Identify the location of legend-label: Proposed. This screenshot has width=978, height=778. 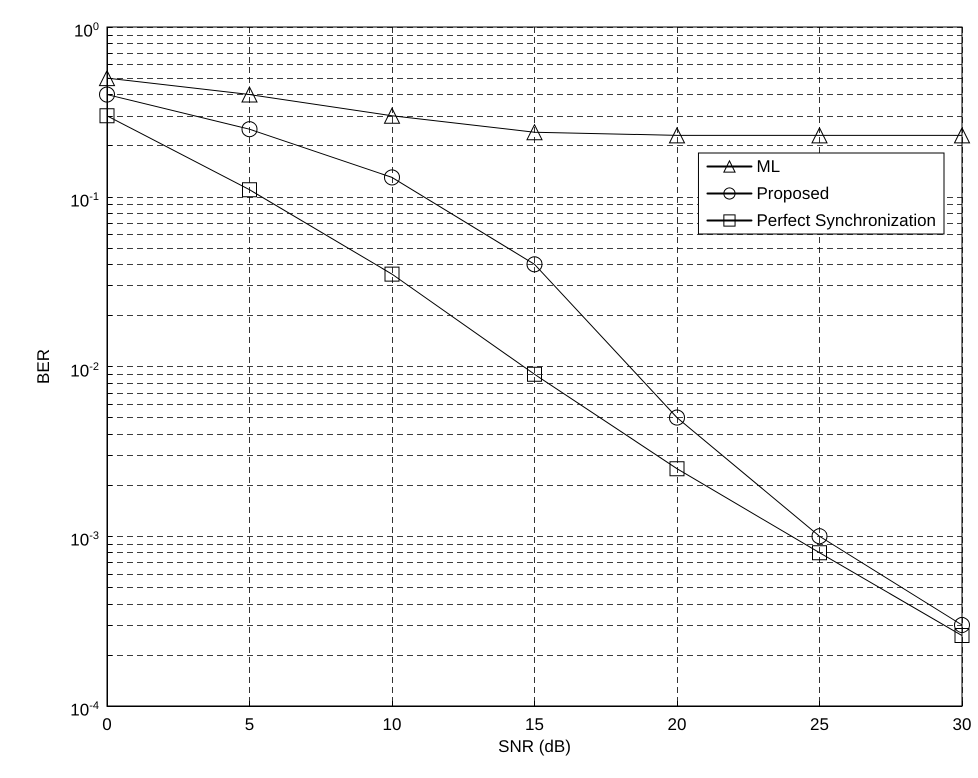
(793, 193).